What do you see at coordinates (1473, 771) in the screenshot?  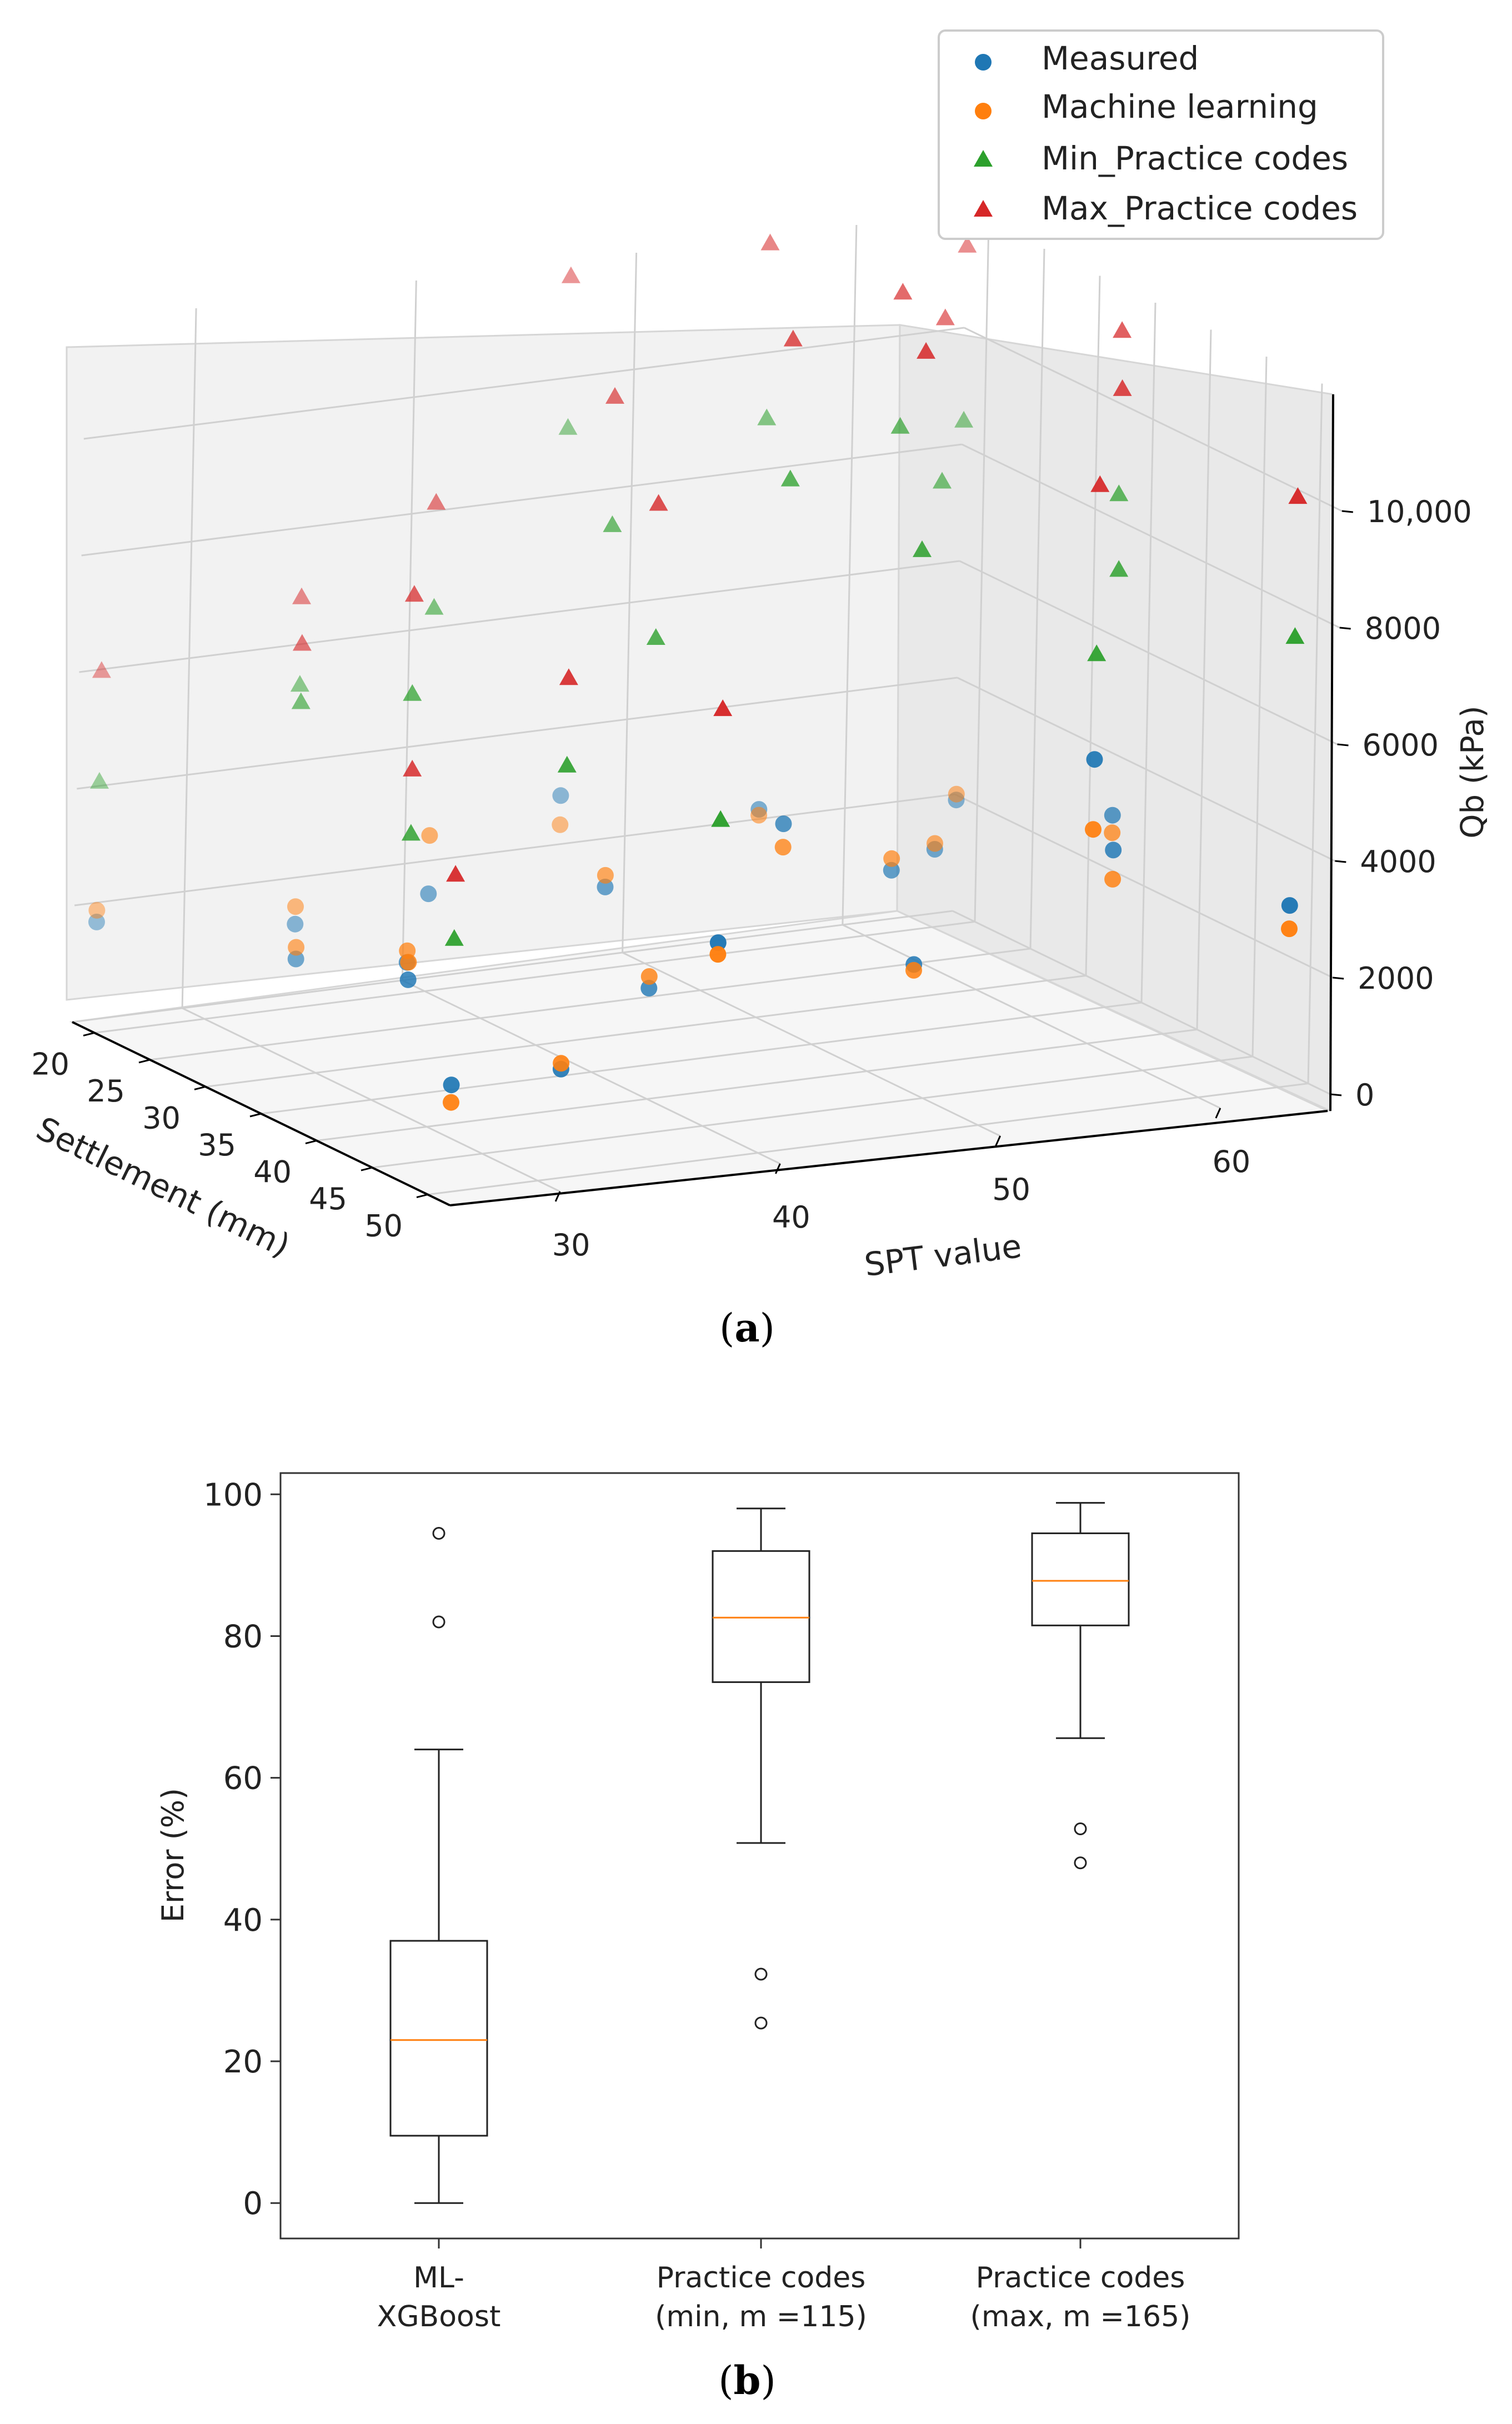 I see `z-axis-label-qb: Qb (kPa)` at bounding box center [1473, 771].